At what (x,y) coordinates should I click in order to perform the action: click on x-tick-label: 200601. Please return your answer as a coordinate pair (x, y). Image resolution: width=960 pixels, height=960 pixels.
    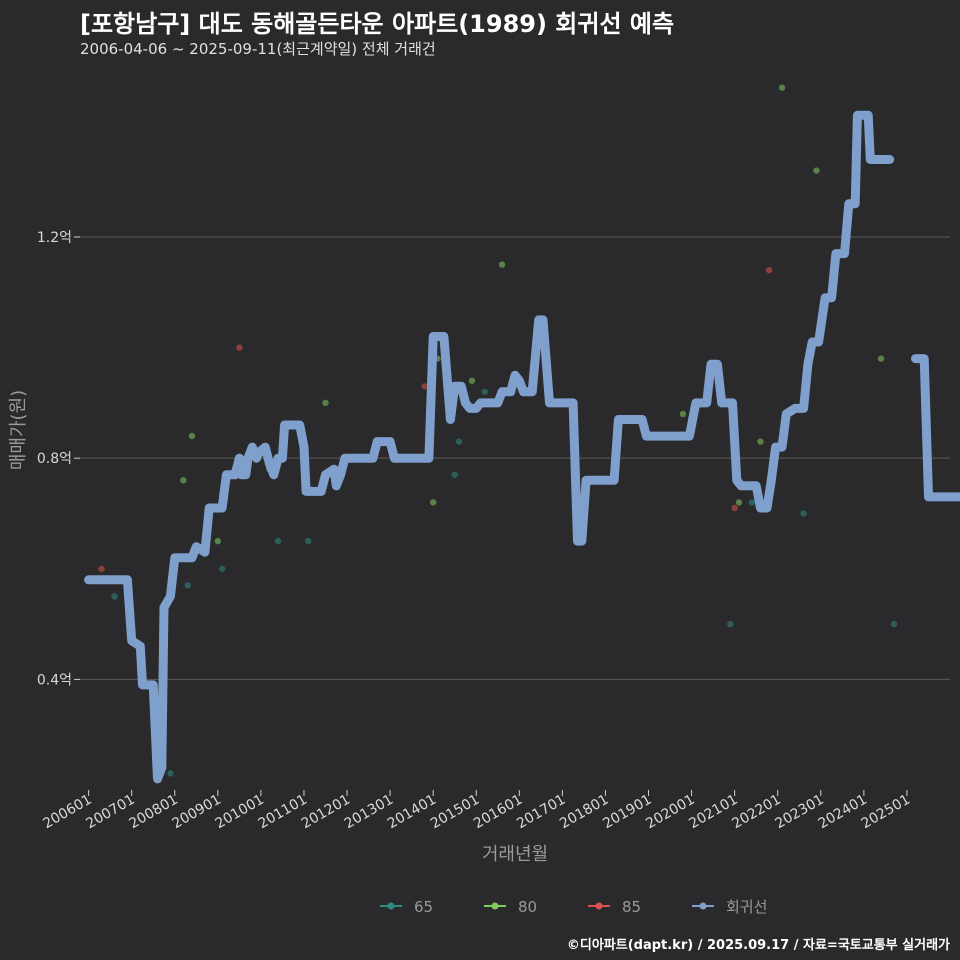
    Looking at the image, I should click on (67, 812).